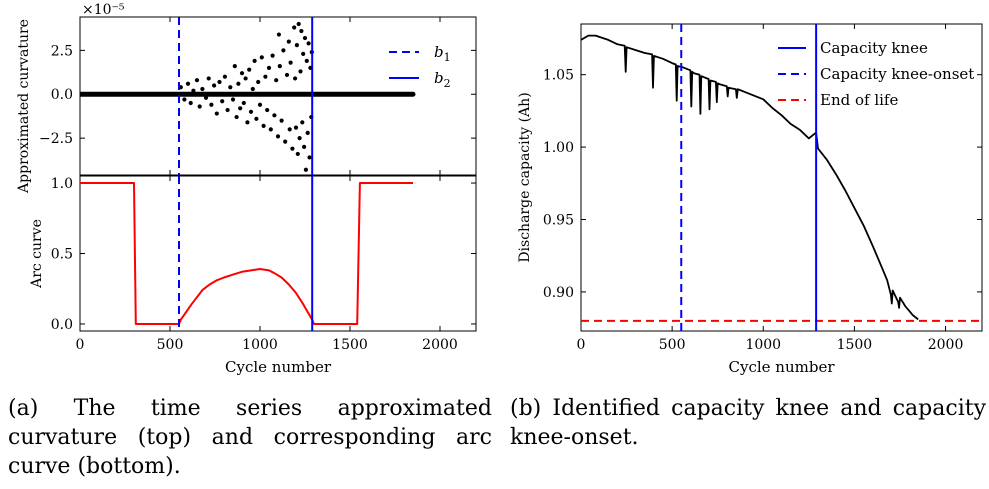  I want to click on legend-label: b2, so click(442, 79).